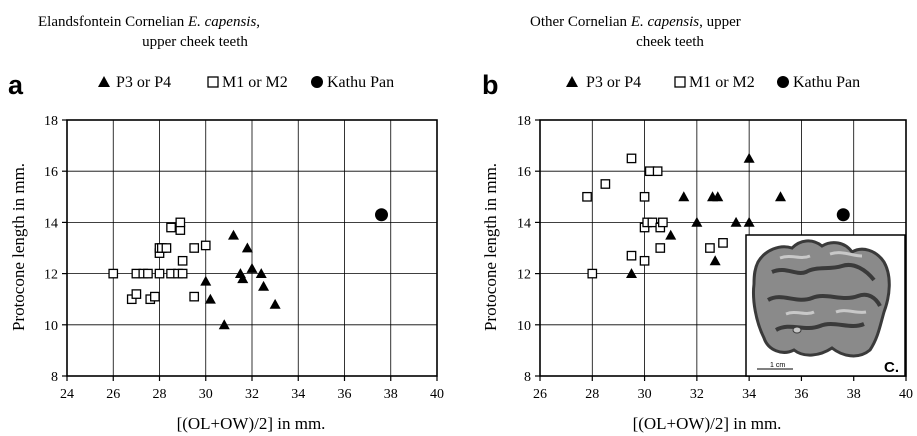 Image resolution: width=917 pixels, height=436 pixels. Describe the element at coordinates (149, 22) in the screenshot. I see `panel-a-title-line1: Elandsfontein Cornelian E. capensis,` at that location.